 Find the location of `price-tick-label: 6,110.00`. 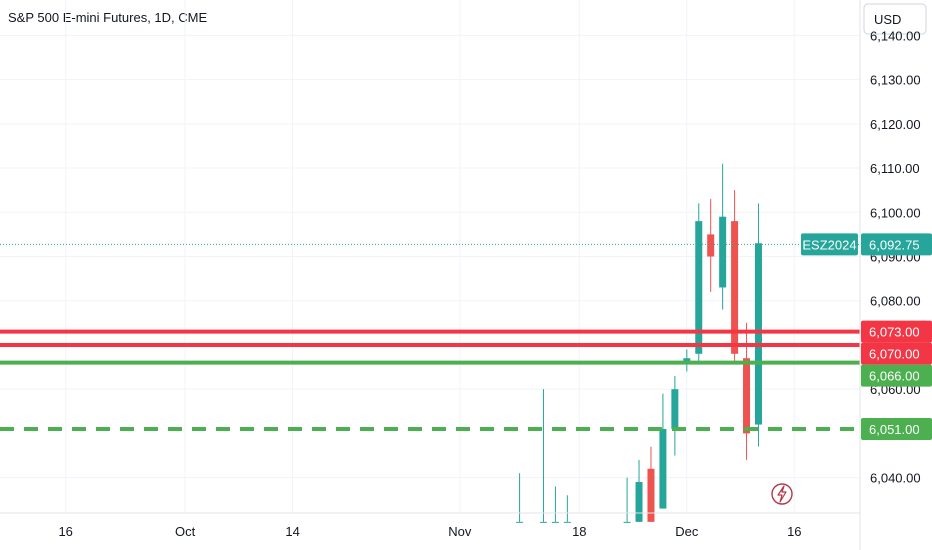

price-tick-label: 6,110.00 is located at coordinates (895, 168).